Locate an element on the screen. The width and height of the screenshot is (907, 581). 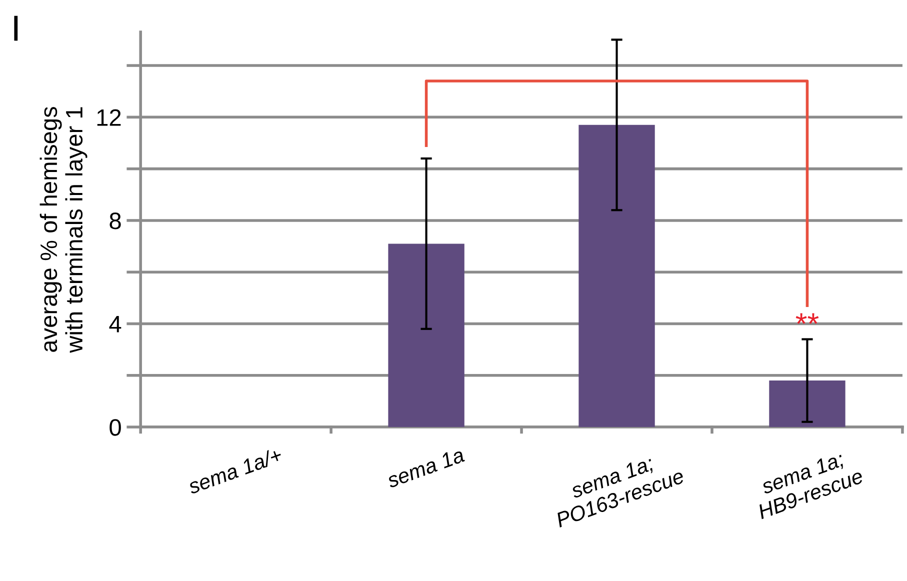
x-tick-label: sema 1a is located at coordinates (426, 467).